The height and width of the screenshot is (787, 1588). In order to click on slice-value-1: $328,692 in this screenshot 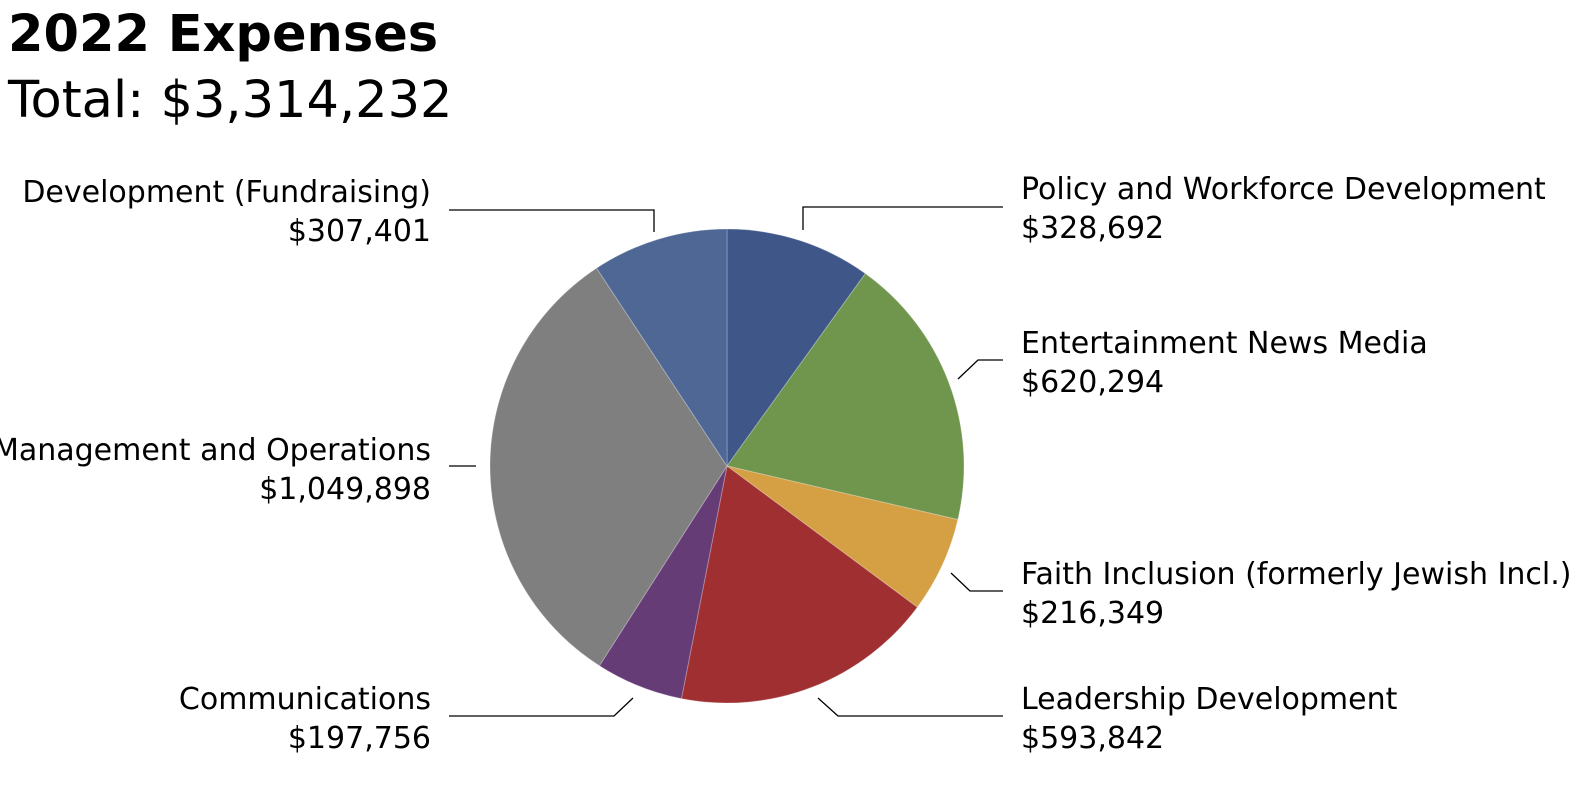, I will do `click(1092, 228)`.